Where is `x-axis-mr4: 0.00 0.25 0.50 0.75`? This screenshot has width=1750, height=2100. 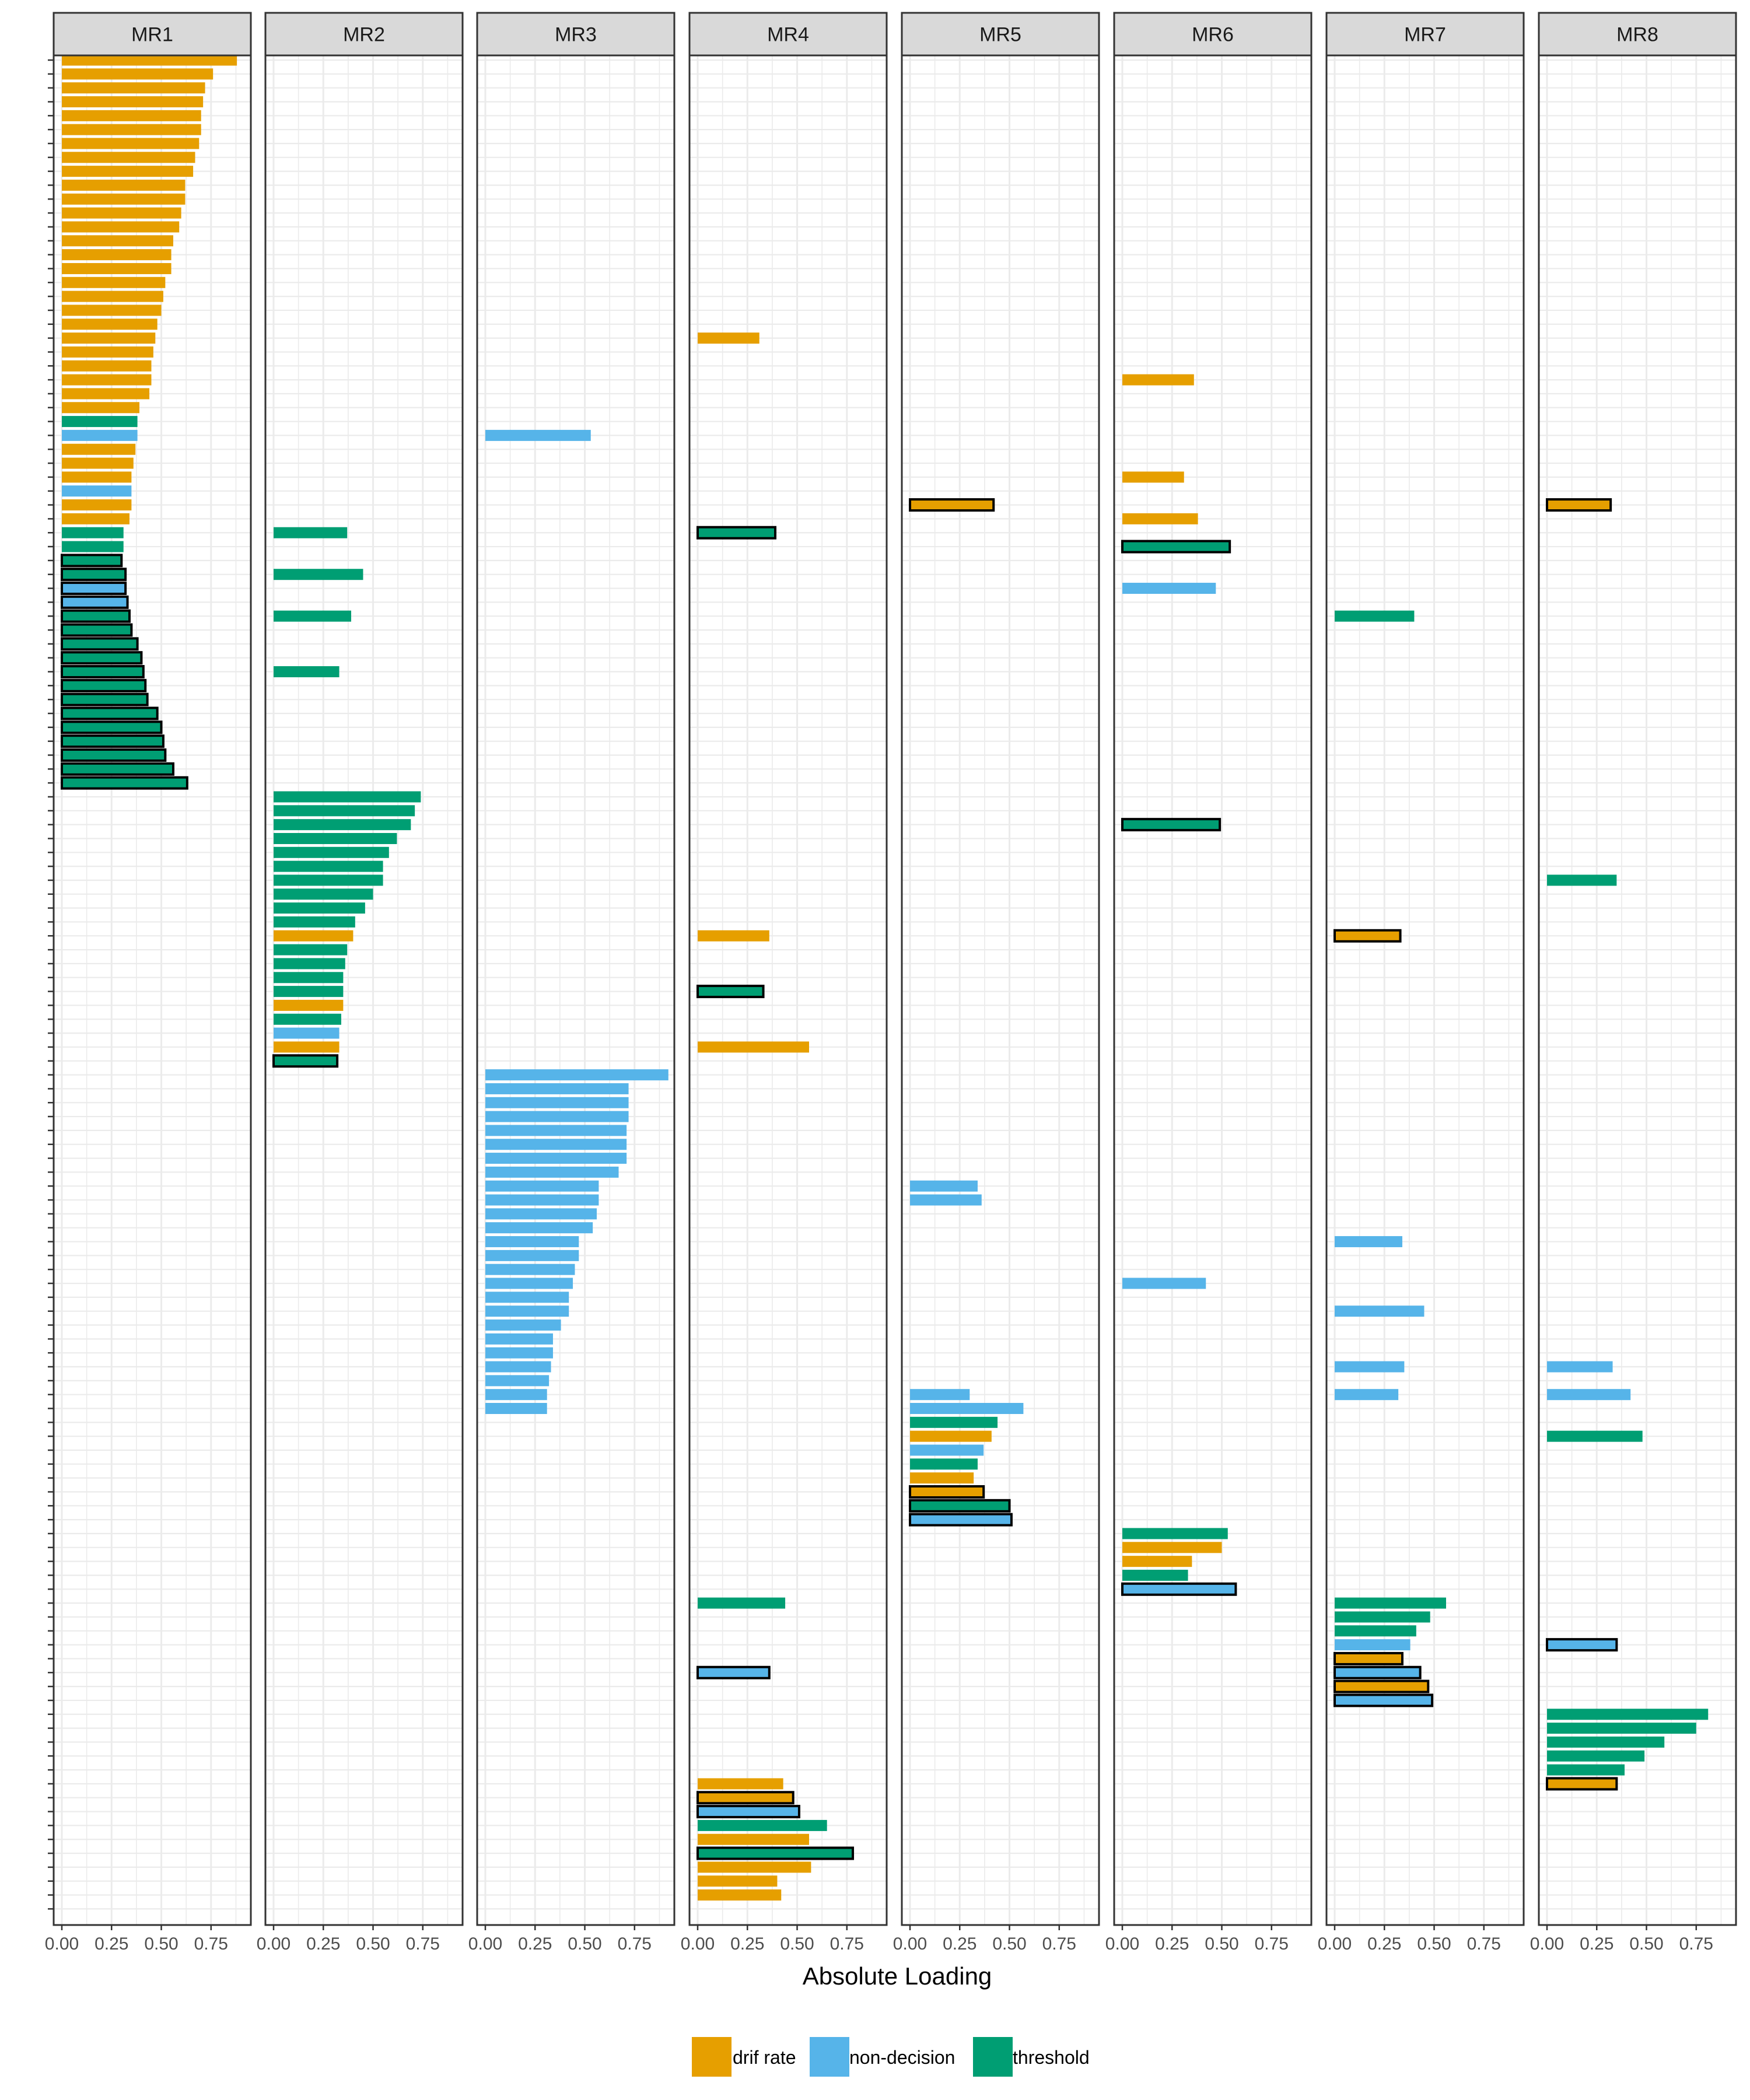 x-axis-mr4: 0.00 0.25 0.50 0.75 is located at coordinates (772, 1939).